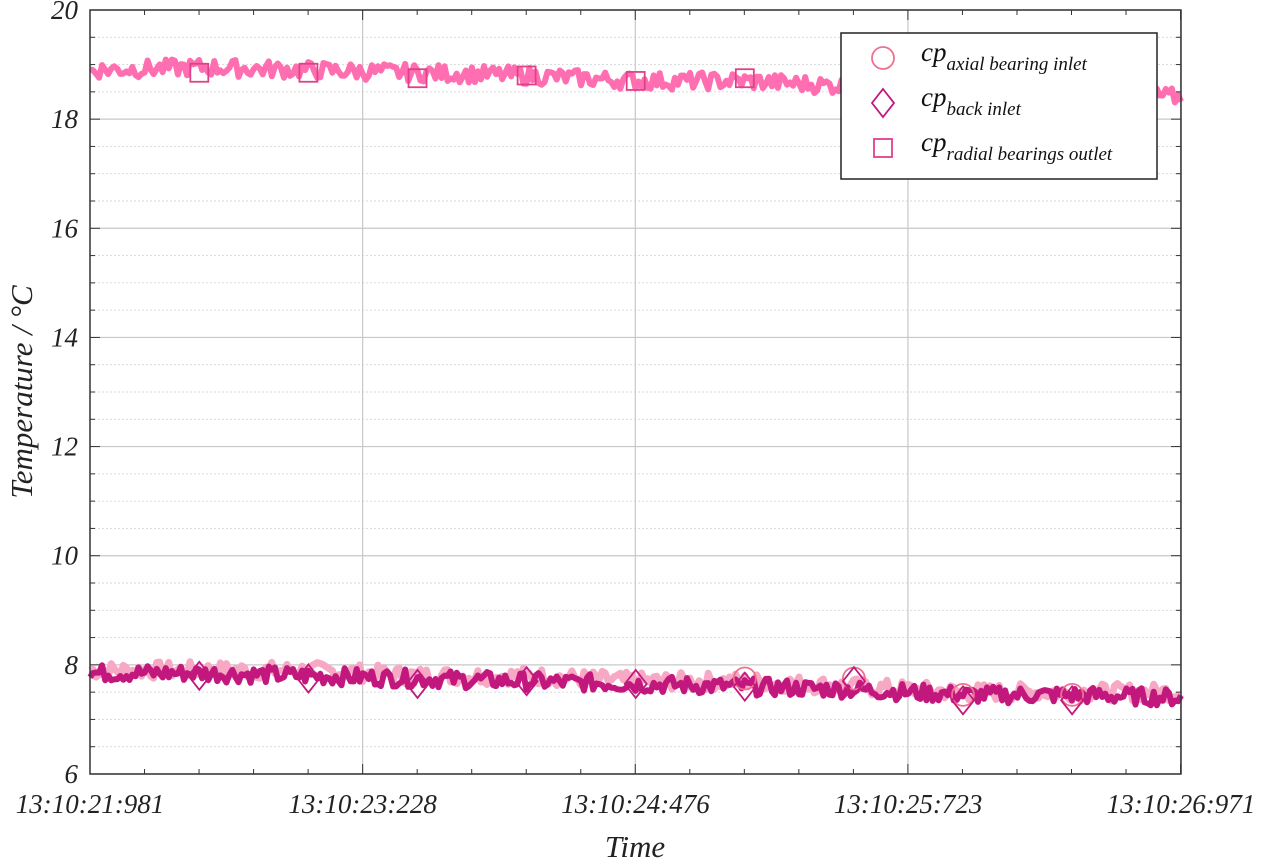 This screenshot has width=1269, height=860. I want to click on x-tick-label: 13:10:23:228, so click(362, 804).